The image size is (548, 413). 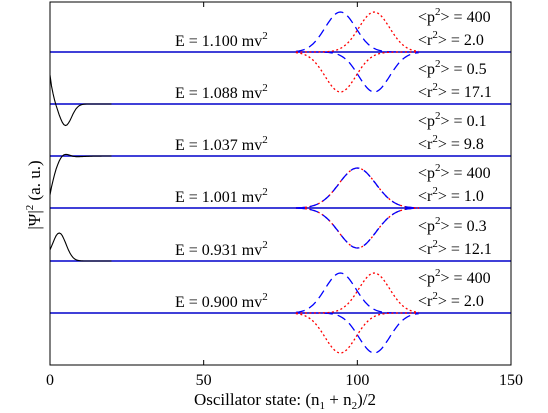 What do you see at coordinates (465, 249) in the screenshot?
I see `r2-value: > = 12.1` at bounding box center [465, 249].